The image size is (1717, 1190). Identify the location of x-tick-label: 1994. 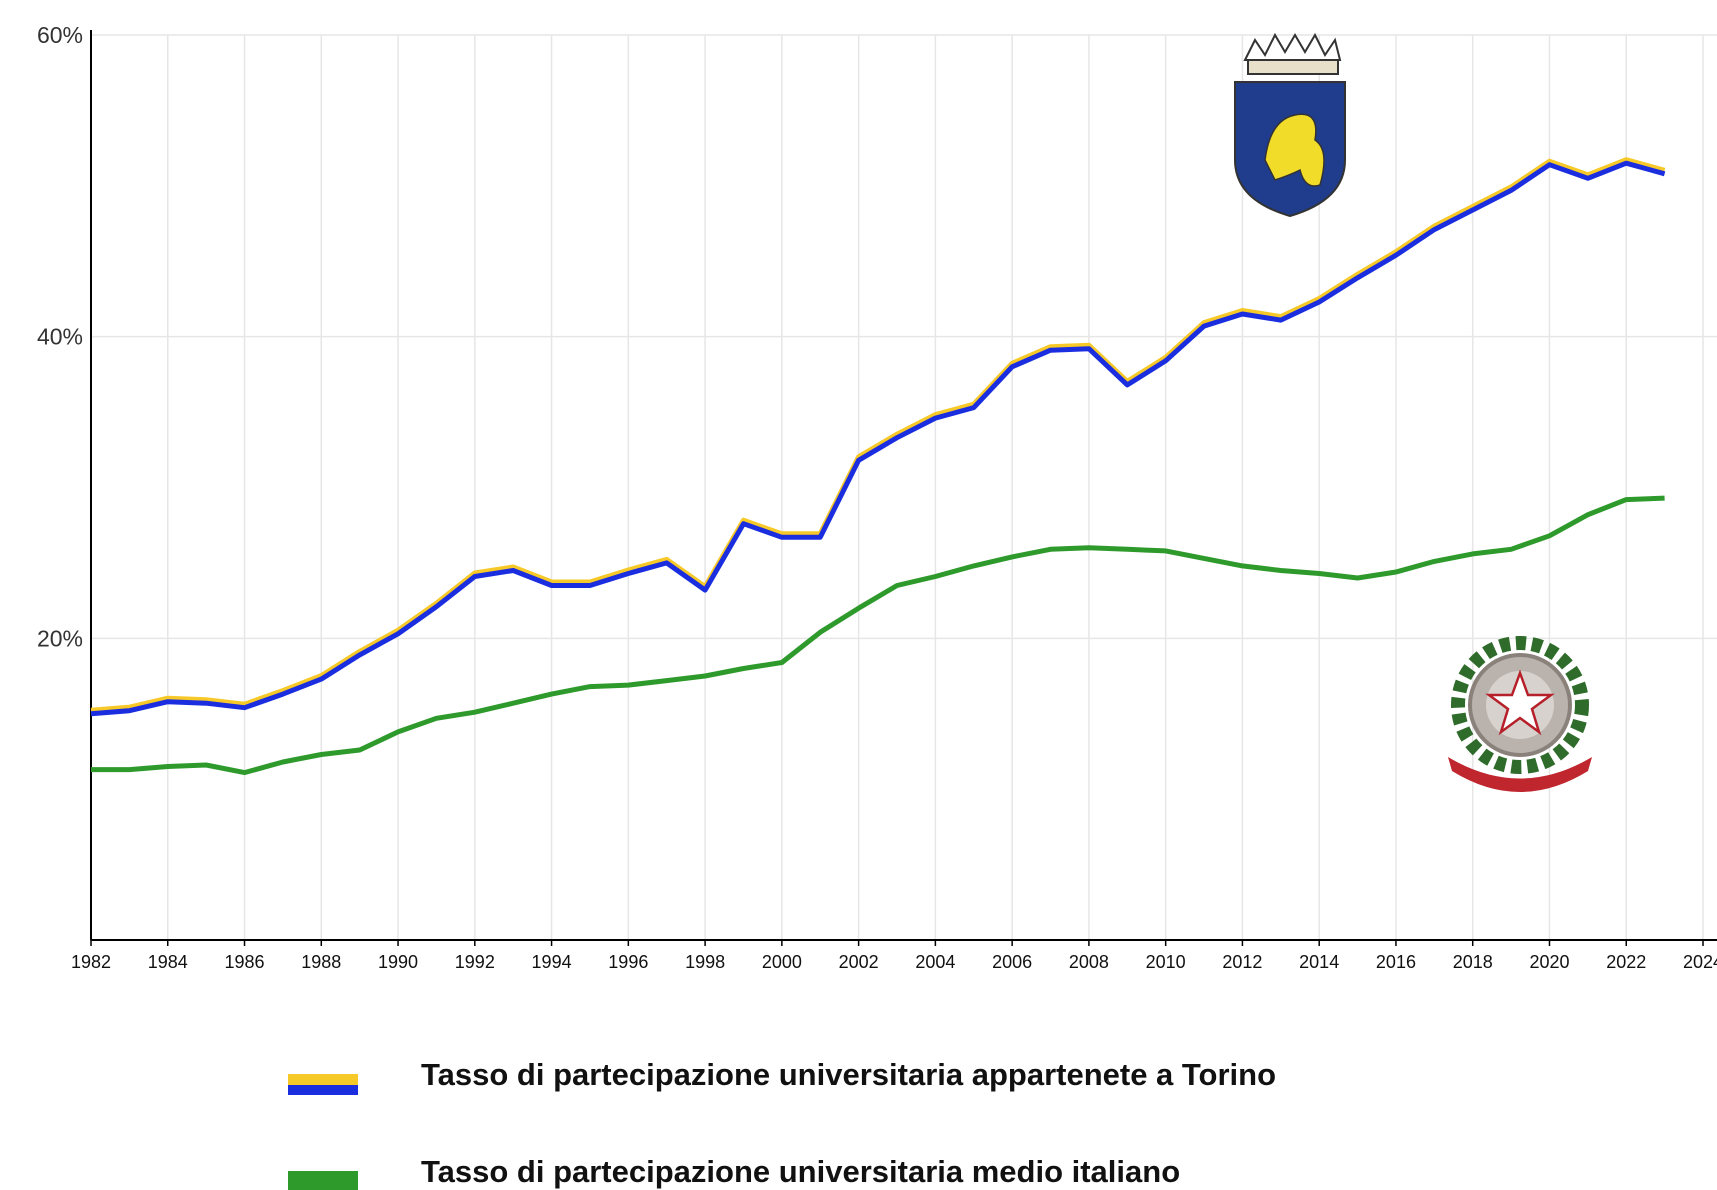
(552, 962).